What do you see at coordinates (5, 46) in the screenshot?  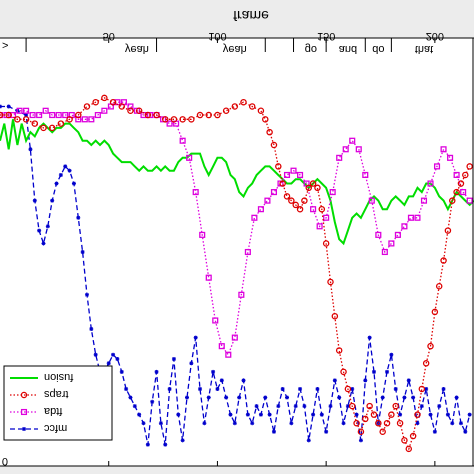 I see `y-tick-top: >` at bounding box center [5, 46].